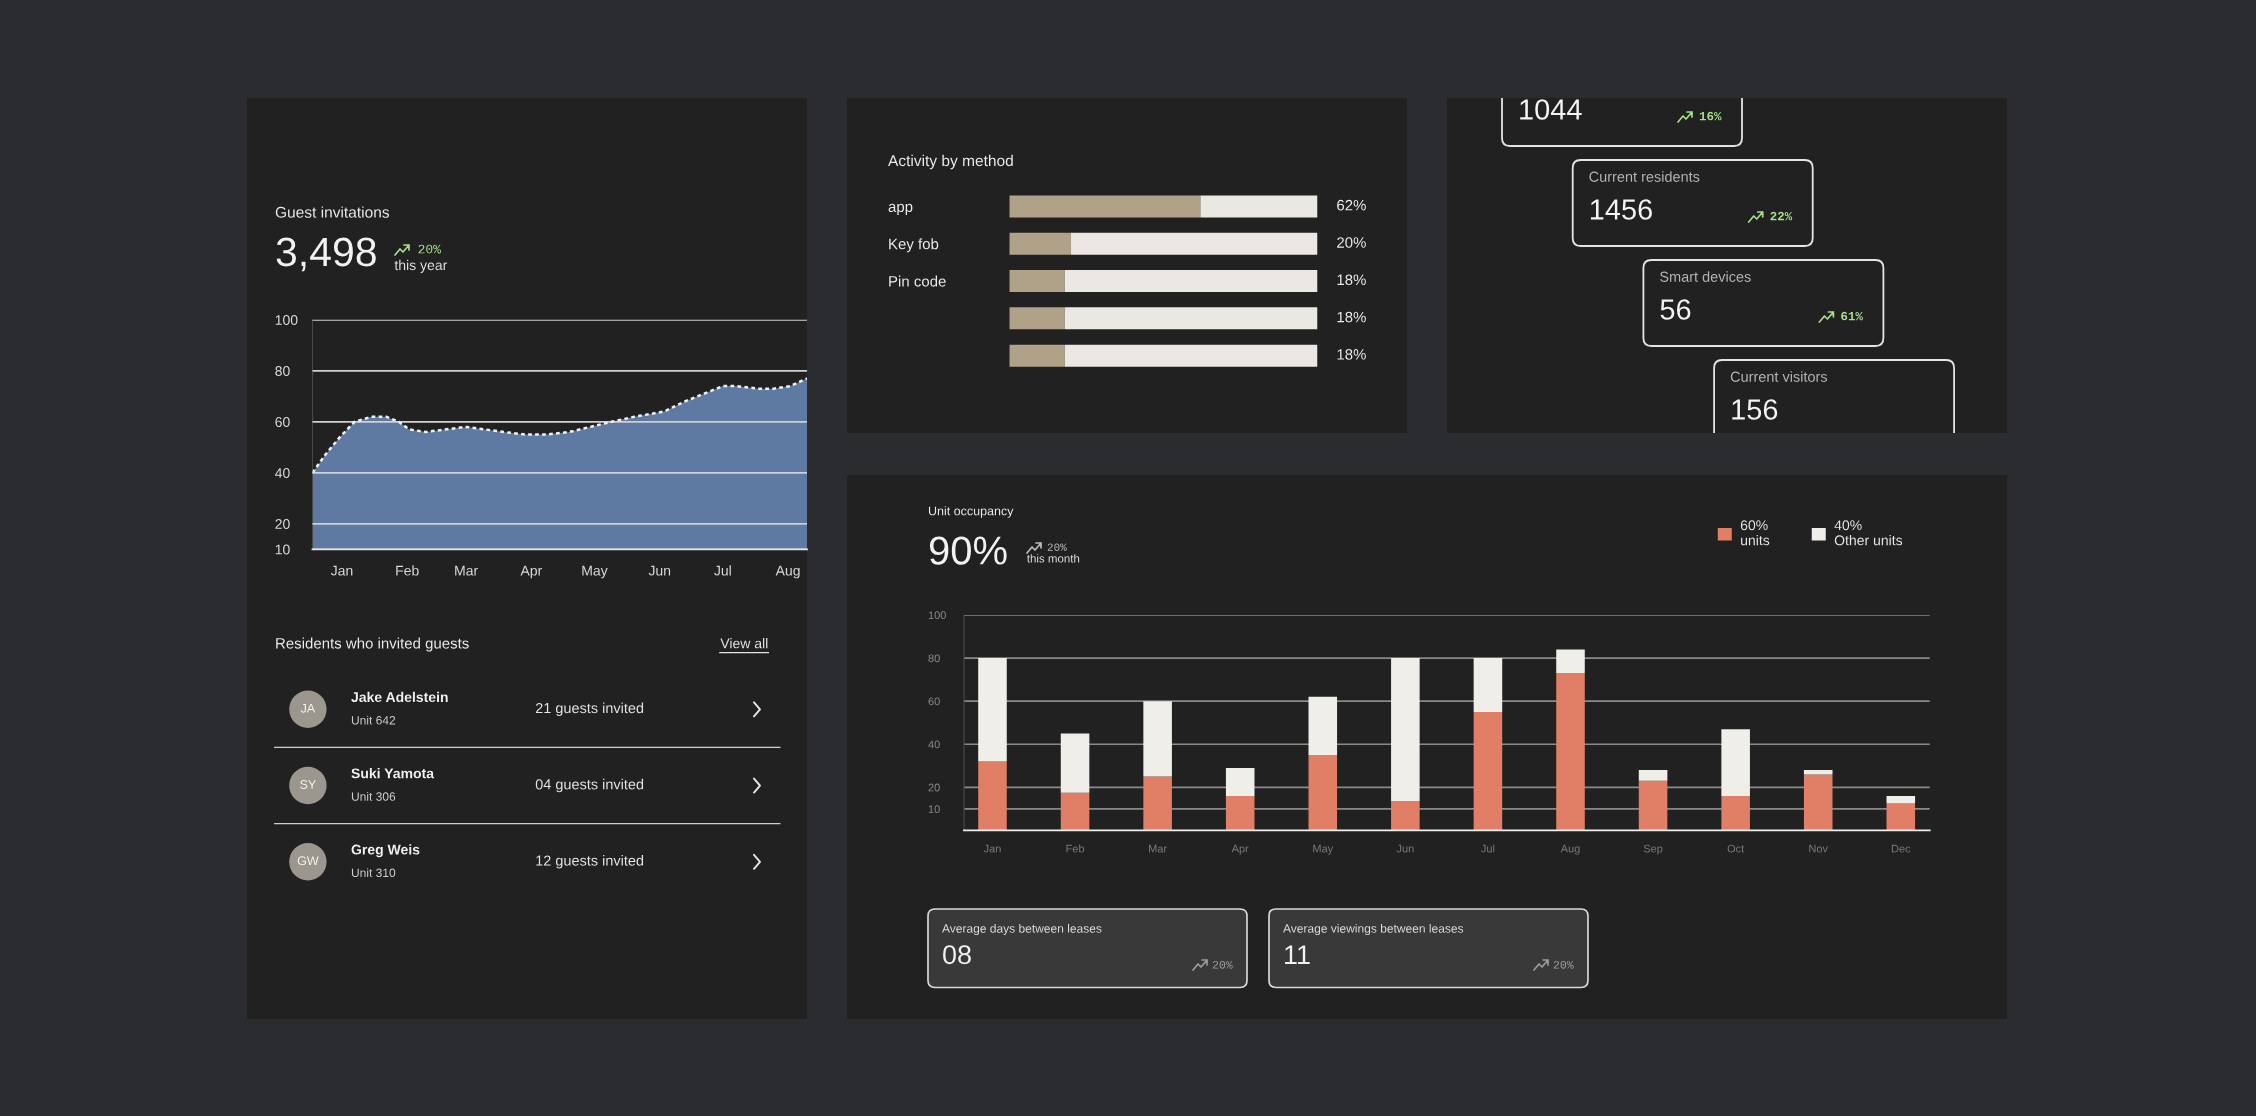 This screenshot has height=1116, width=2256. Describe the element at coordinates (1779, 376) in the screenshot. I see `text: Current visitors` at that location.